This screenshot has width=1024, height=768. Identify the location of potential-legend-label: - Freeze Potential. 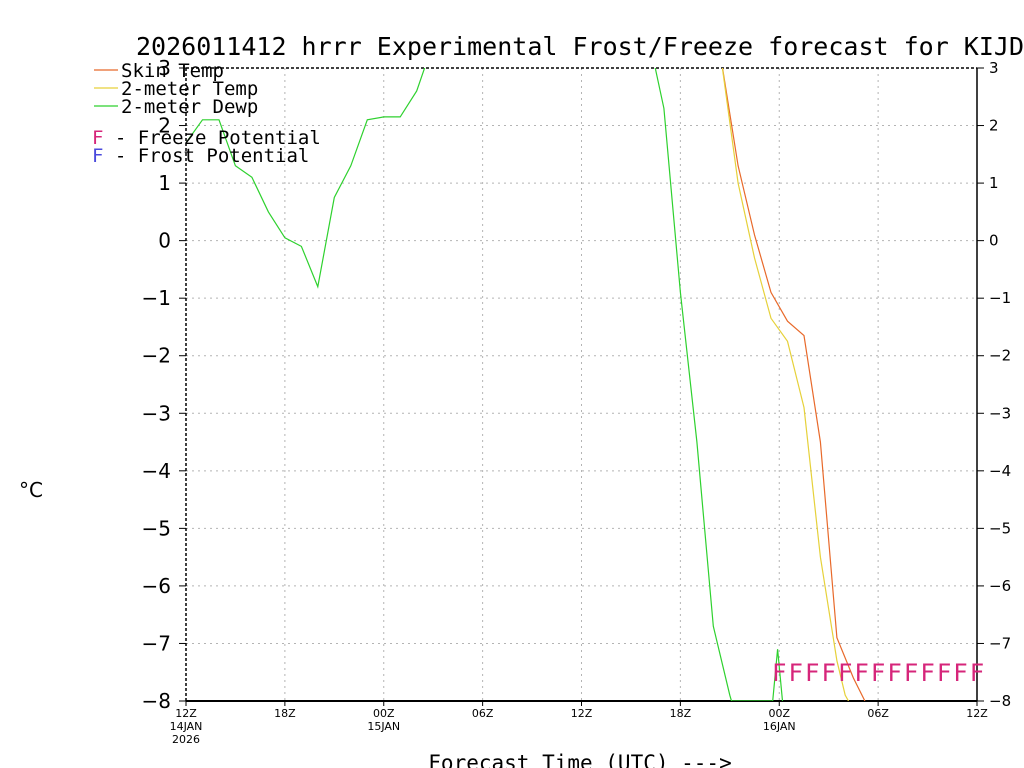
(211, 138).